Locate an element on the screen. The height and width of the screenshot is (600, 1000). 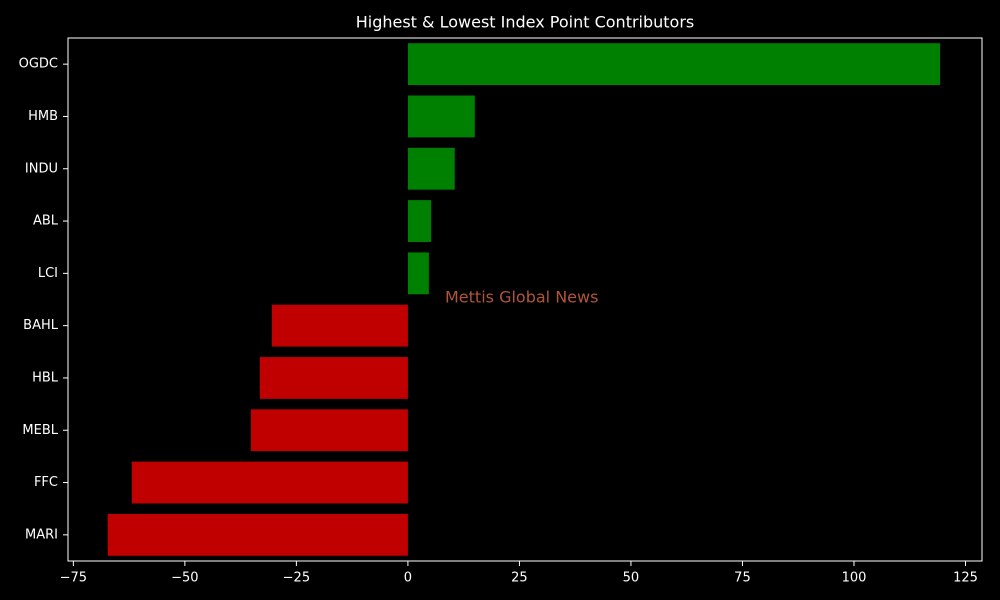
y-tick-label: HBL is located at coordinates (45, 377).